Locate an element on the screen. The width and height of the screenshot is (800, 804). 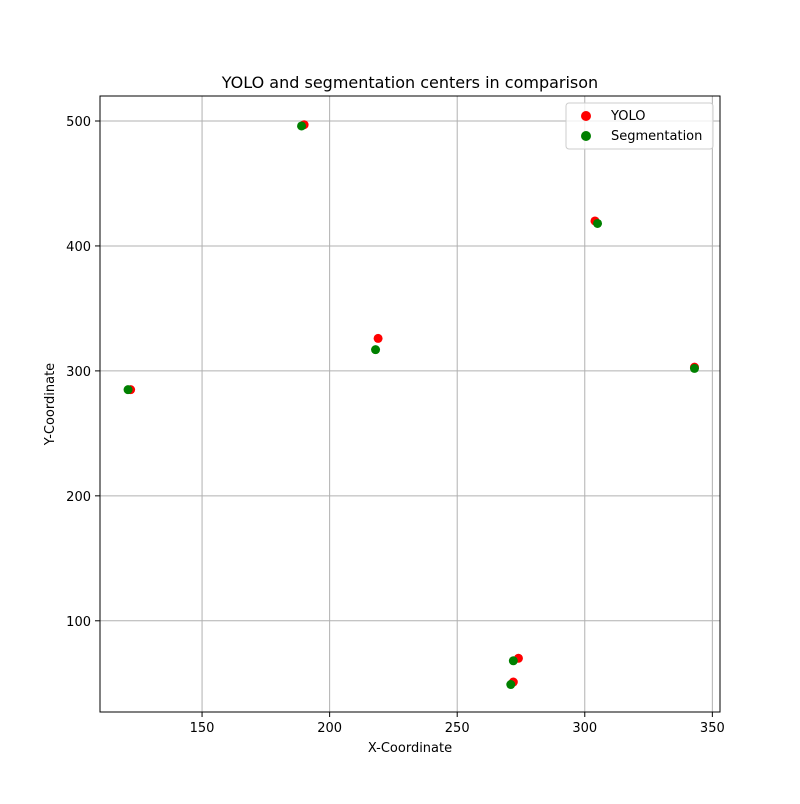
legend-label-yolo: YOLO is located at coordinates (627, 116).